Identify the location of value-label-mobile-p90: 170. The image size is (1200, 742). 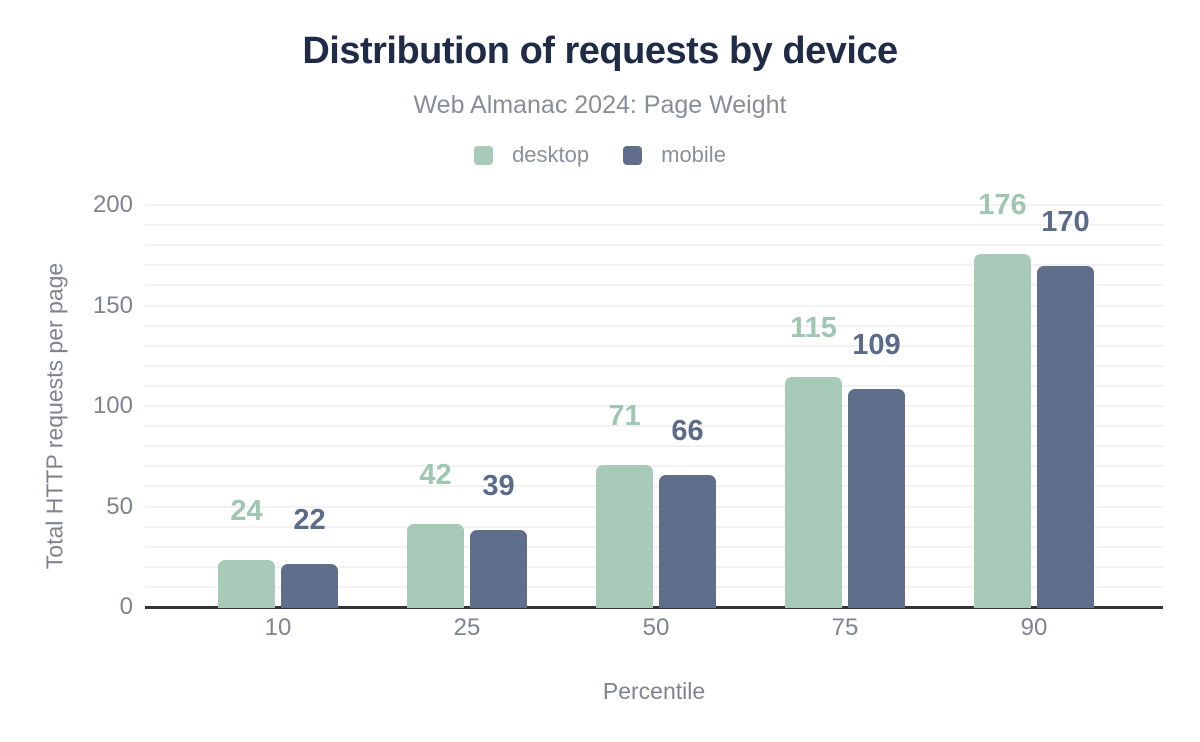
(1065, 222).